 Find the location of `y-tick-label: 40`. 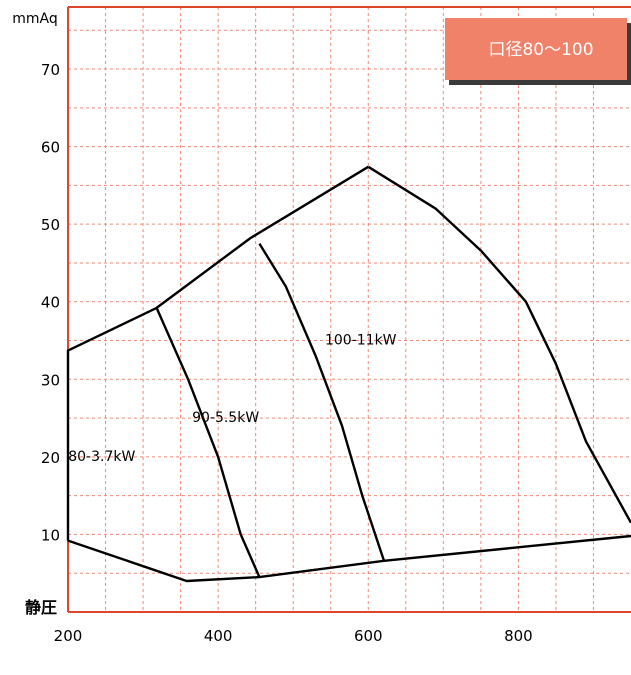

y-tick-label: 40 is located at coordinates (50, 303).